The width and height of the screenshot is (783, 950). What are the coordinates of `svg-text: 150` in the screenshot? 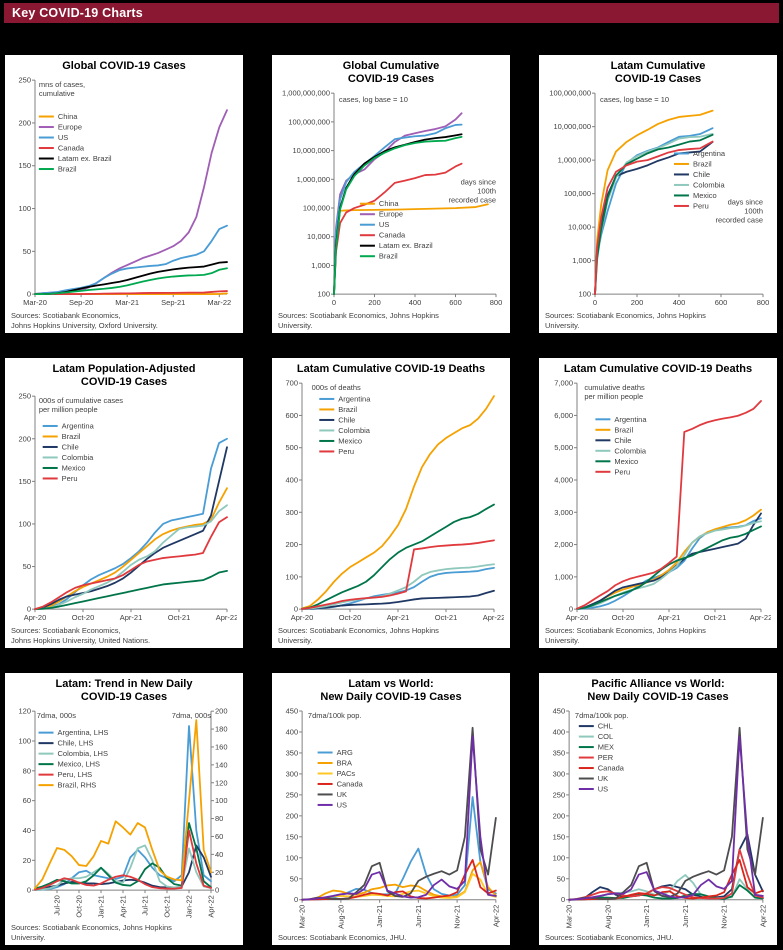 It's located at (292, 836).